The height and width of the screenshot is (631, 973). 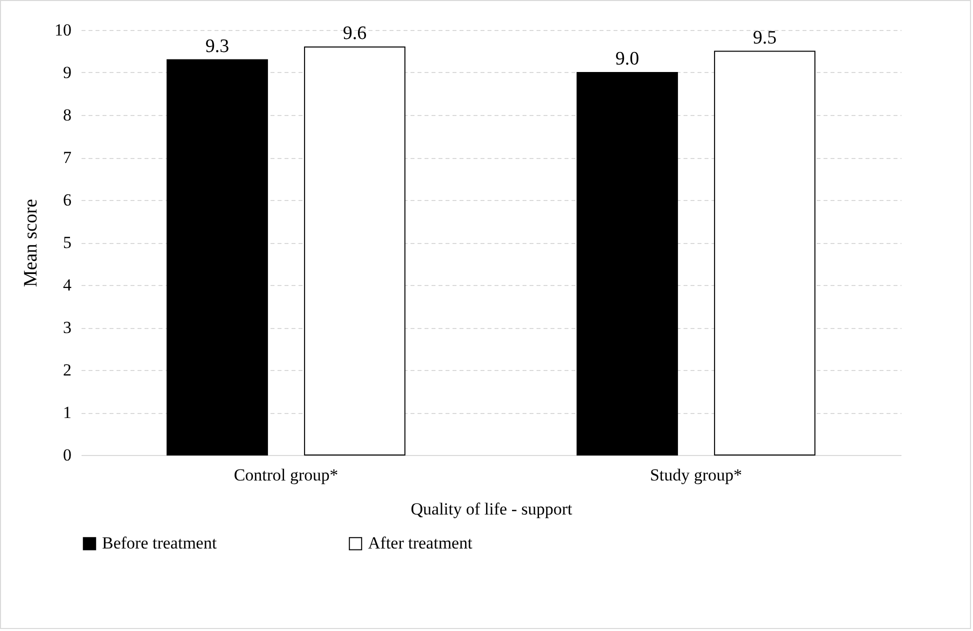 What do you see at coordinates (67, 242) in the screenshot?
I see `y-tick-label: 5` at bounding box center [67, 242].